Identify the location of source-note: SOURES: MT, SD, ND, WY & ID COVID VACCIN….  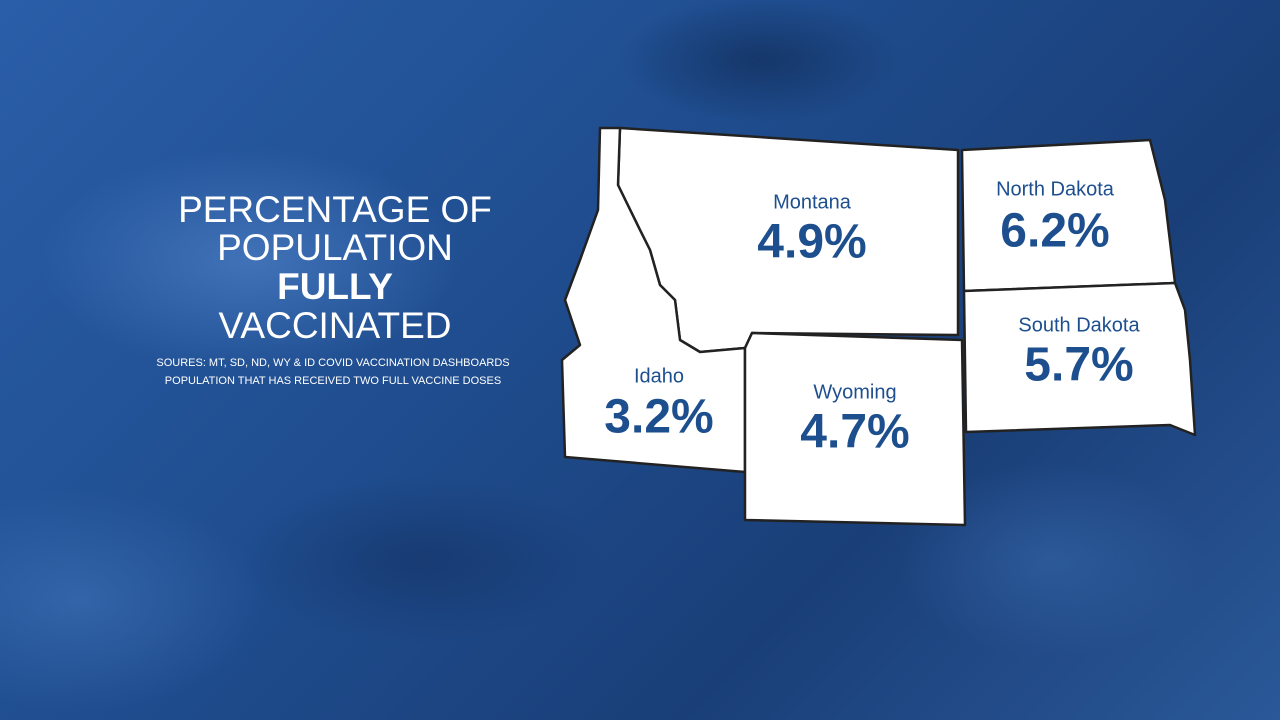
(332, 363).